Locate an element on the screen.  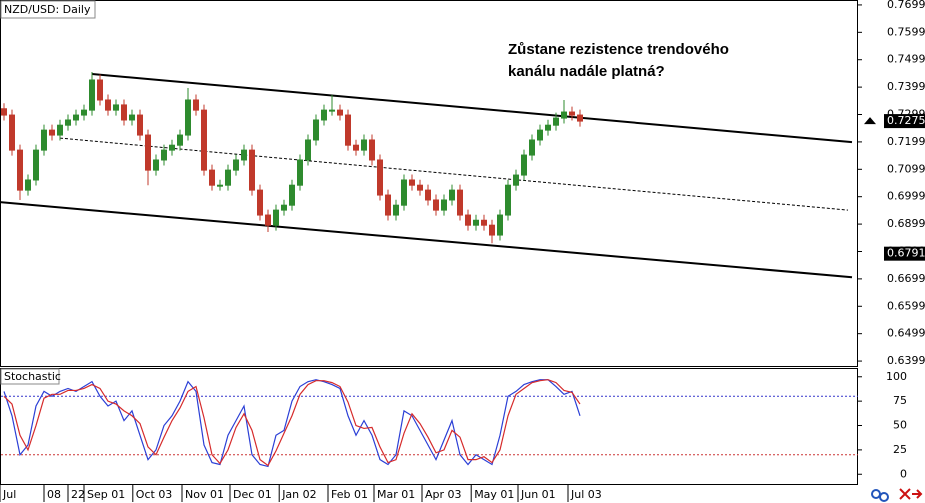
y-tick-label: 0.6999 is located at coordinates (906, 196).